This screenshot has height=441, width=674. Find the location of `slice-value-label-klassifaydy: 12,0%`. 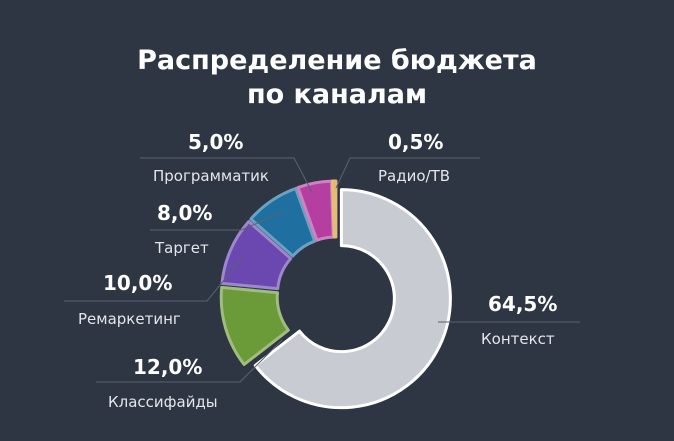

slice-value-label-klassifaydy: 12,0% is located at coordinates (167, 367).